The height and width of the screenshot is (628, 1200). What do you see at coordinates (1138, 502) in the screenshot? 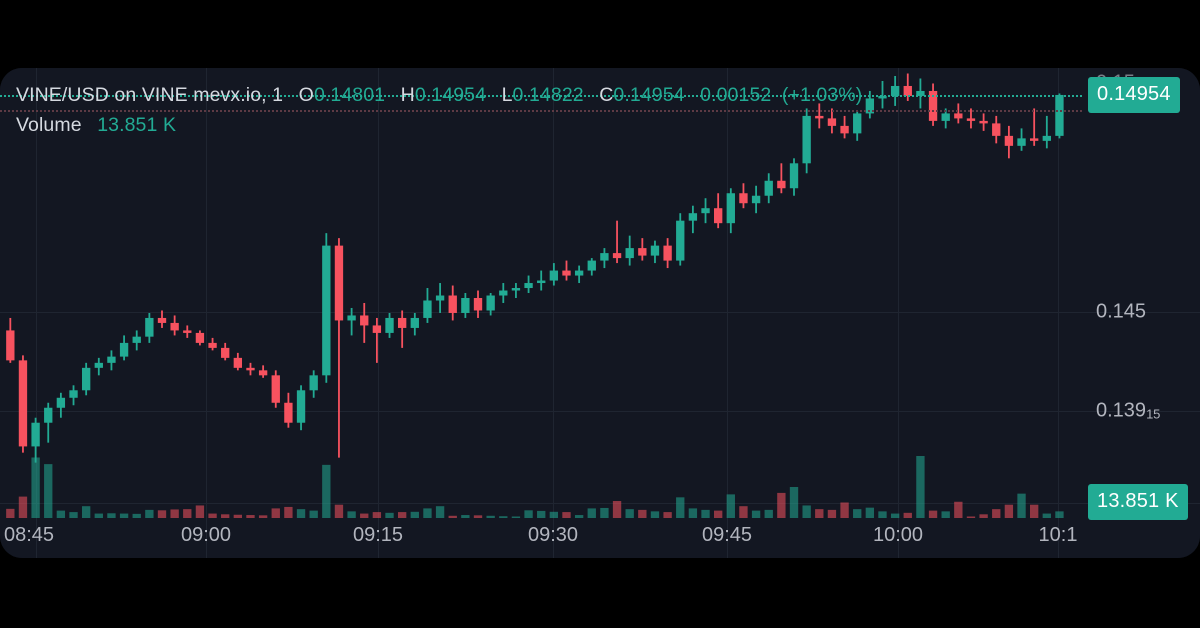
I see `volume-badge: 13.851 K` at bounding box center [1138, 502].